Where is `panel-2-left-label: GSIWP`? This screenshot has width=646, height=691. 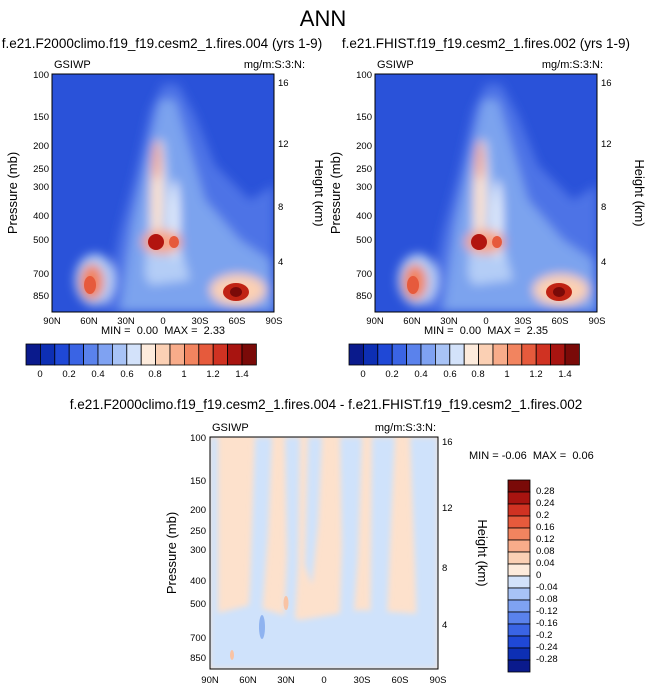
panel-2-left-label: GSIWP is located at coordinates (395, 65).